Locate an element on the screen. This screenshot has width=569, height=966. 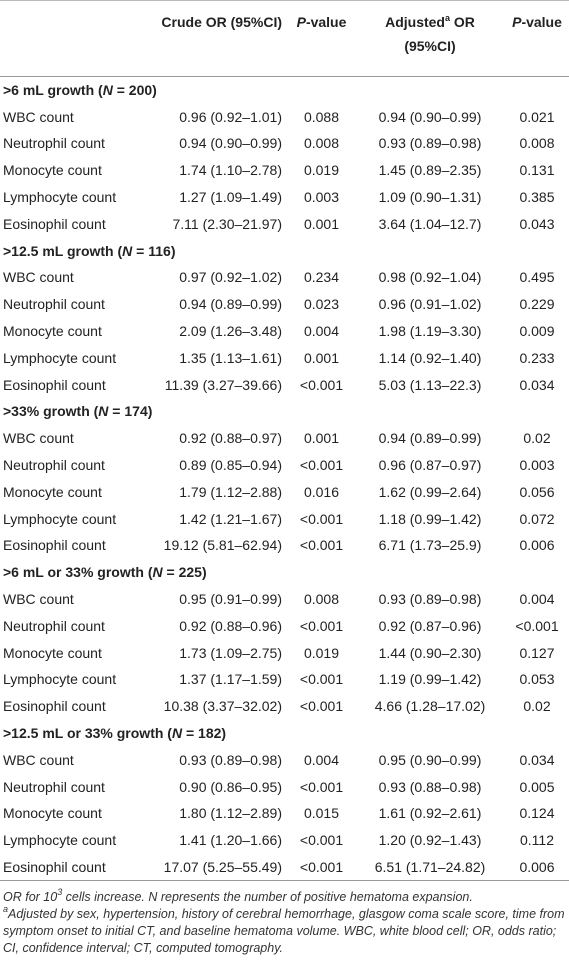
header-text: OR is located at coordinates (462, 22).